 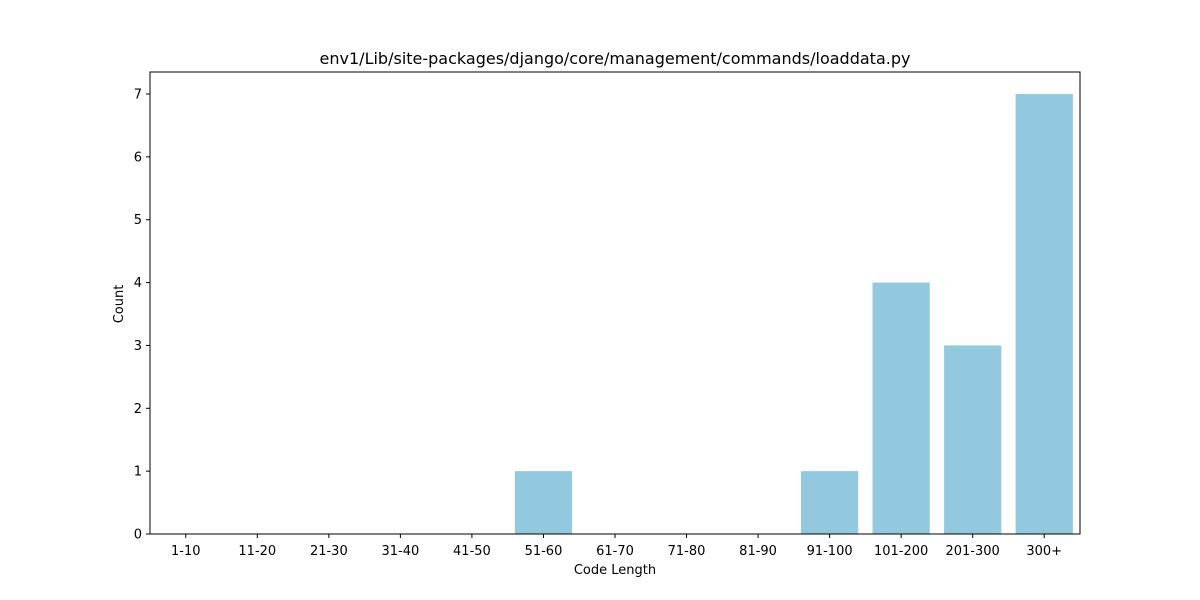 What do you see at coordinates (138, 535) in the screenshot?
I see `y-tick-label: 0` at bounding box center [138, 535].